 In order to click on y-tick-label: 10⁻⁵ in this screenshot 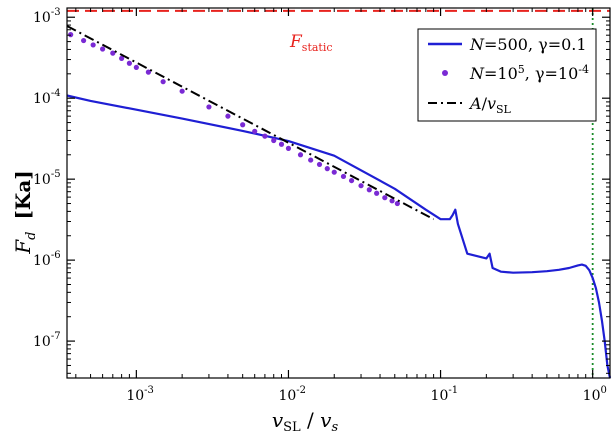, I will do `click(47, 178)`.